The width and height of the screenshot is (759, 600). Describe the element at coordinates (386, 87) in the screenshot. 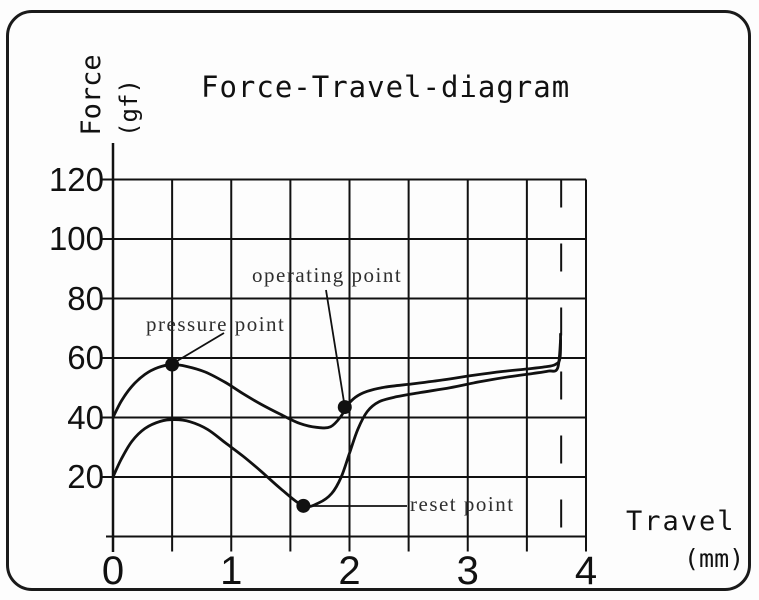

I see `chart-title: Force-Travel-diagram` at that location.